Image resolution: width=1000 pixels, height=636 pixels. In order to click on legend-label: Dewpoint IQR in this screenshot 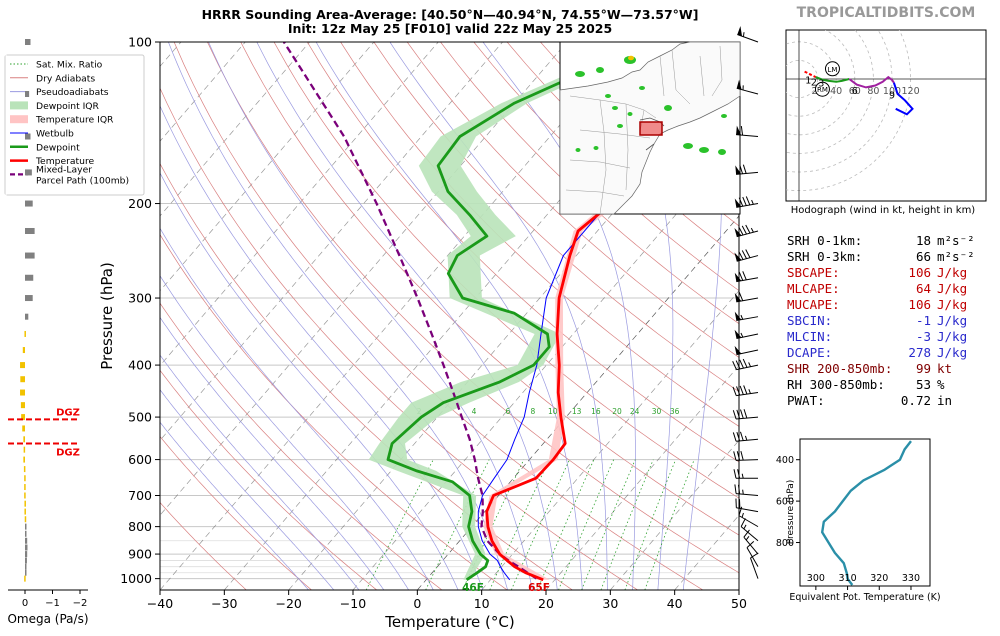, I will do `click(68, 106)`.